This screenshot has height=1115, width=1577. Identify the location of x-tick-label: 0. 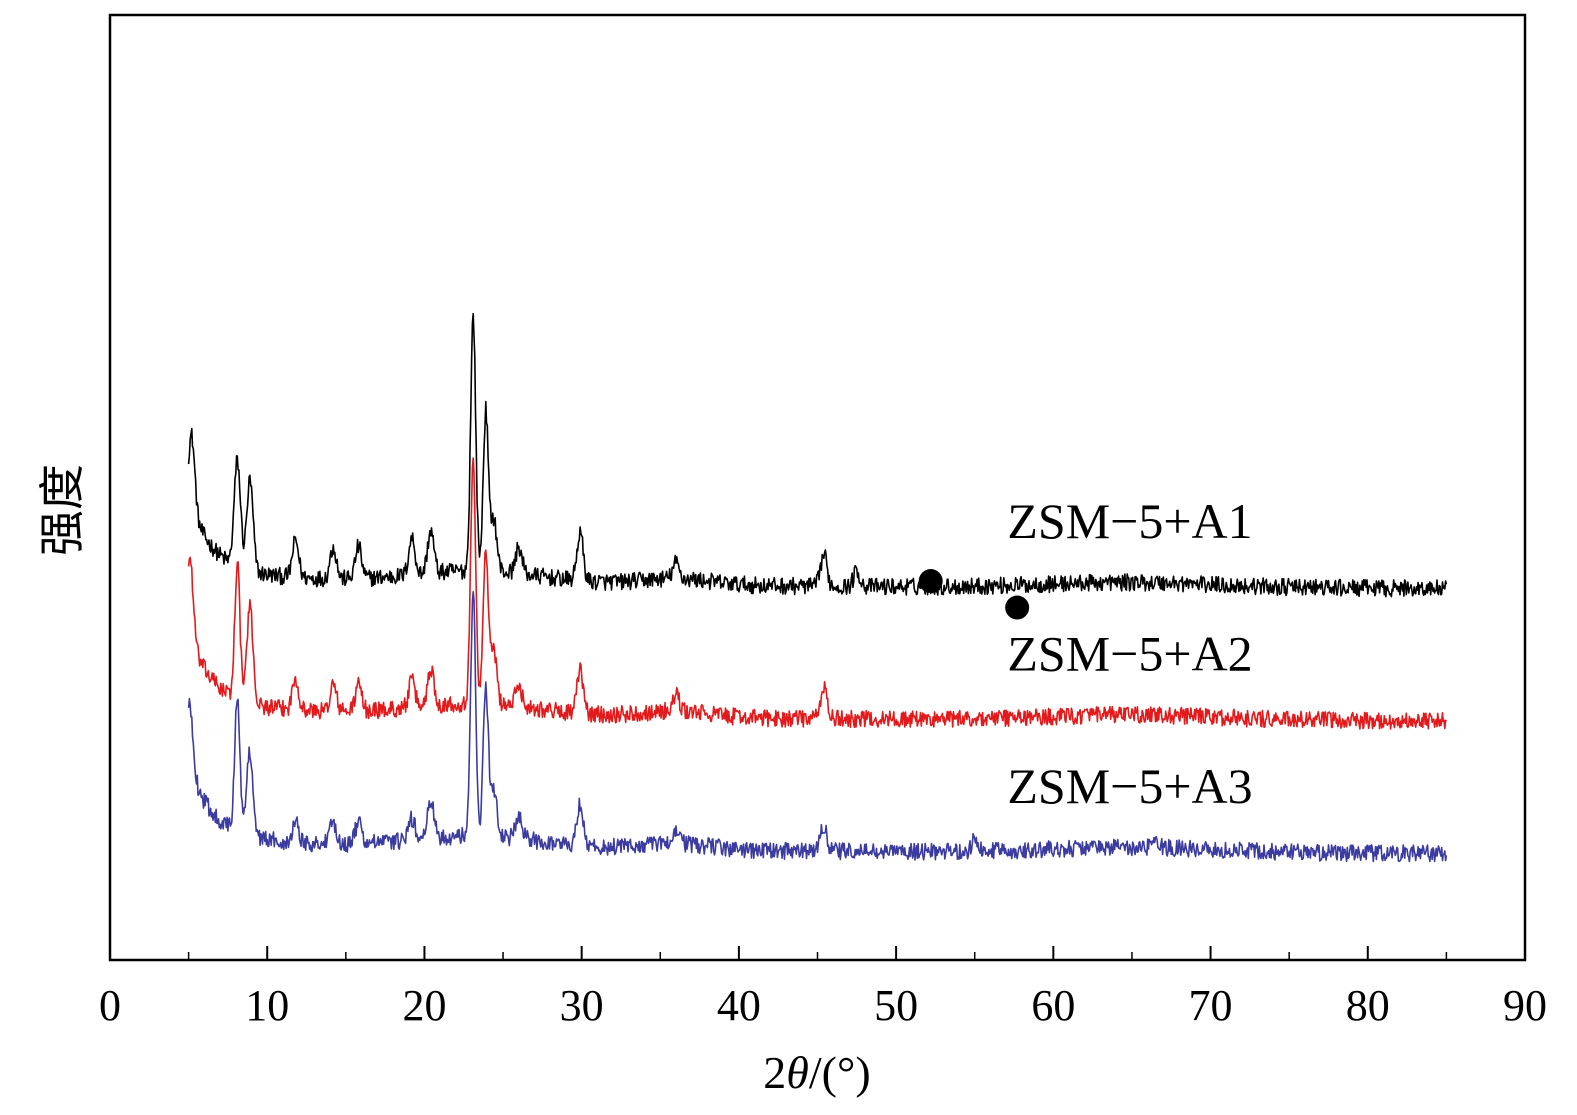
(110, 1005).